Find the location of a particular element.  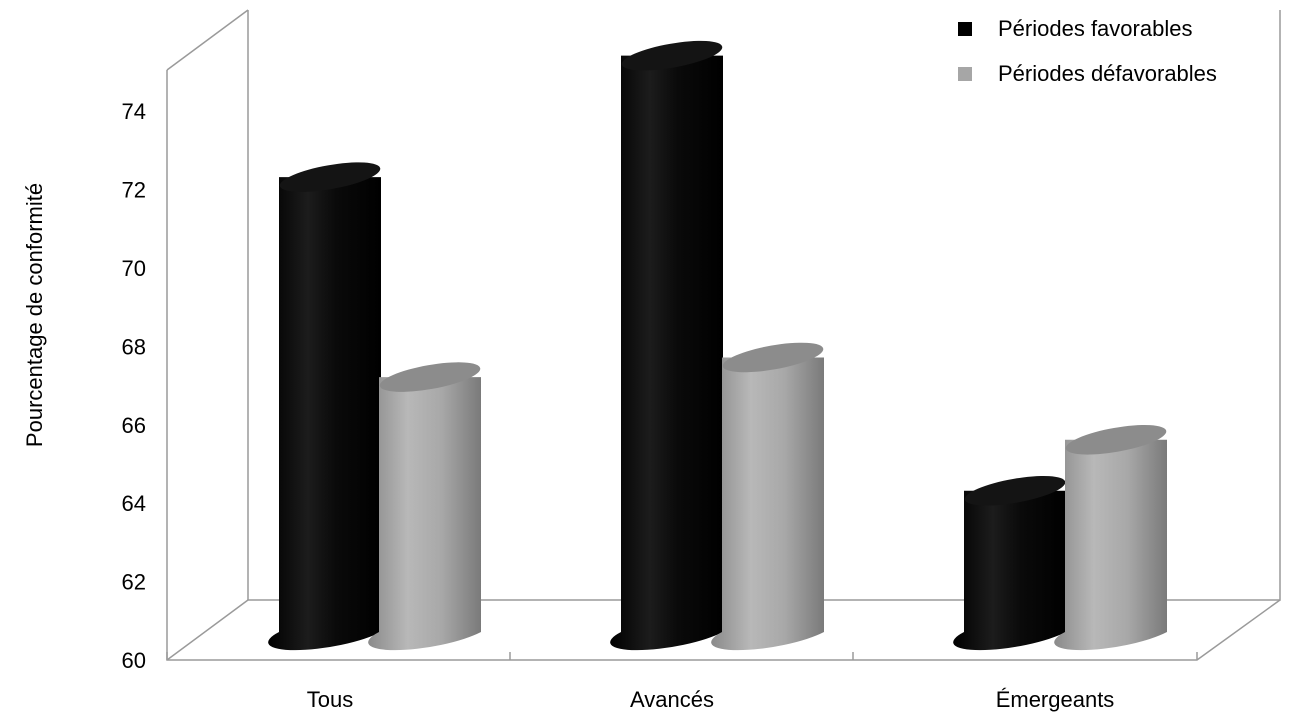

y-tick-label: 74 is located at coordinates (134, 111).